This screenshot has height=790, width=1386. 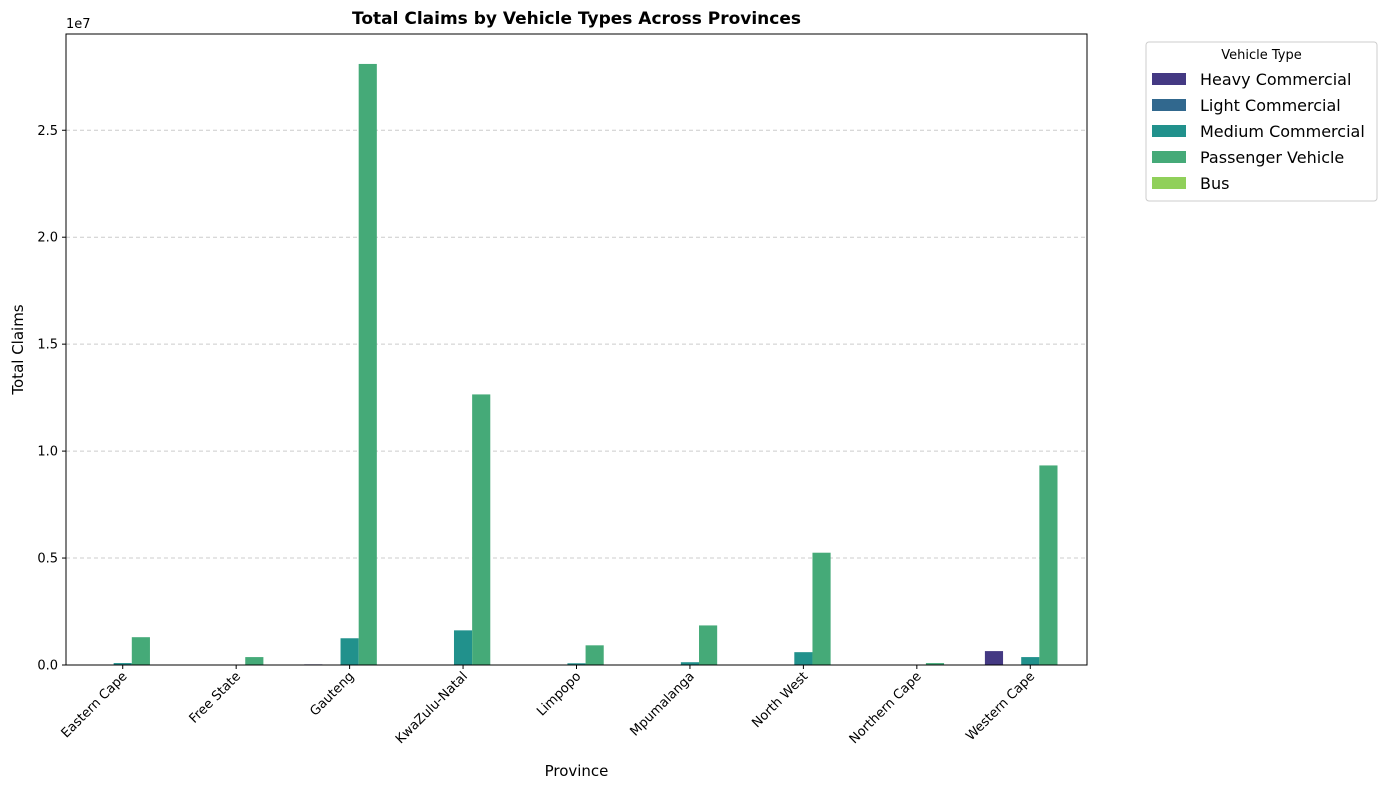 What do you see at coordinates (1270, 105) in the screenshot?
I see `legend-label: Light Commercial` at bounding box center [1270, 105].